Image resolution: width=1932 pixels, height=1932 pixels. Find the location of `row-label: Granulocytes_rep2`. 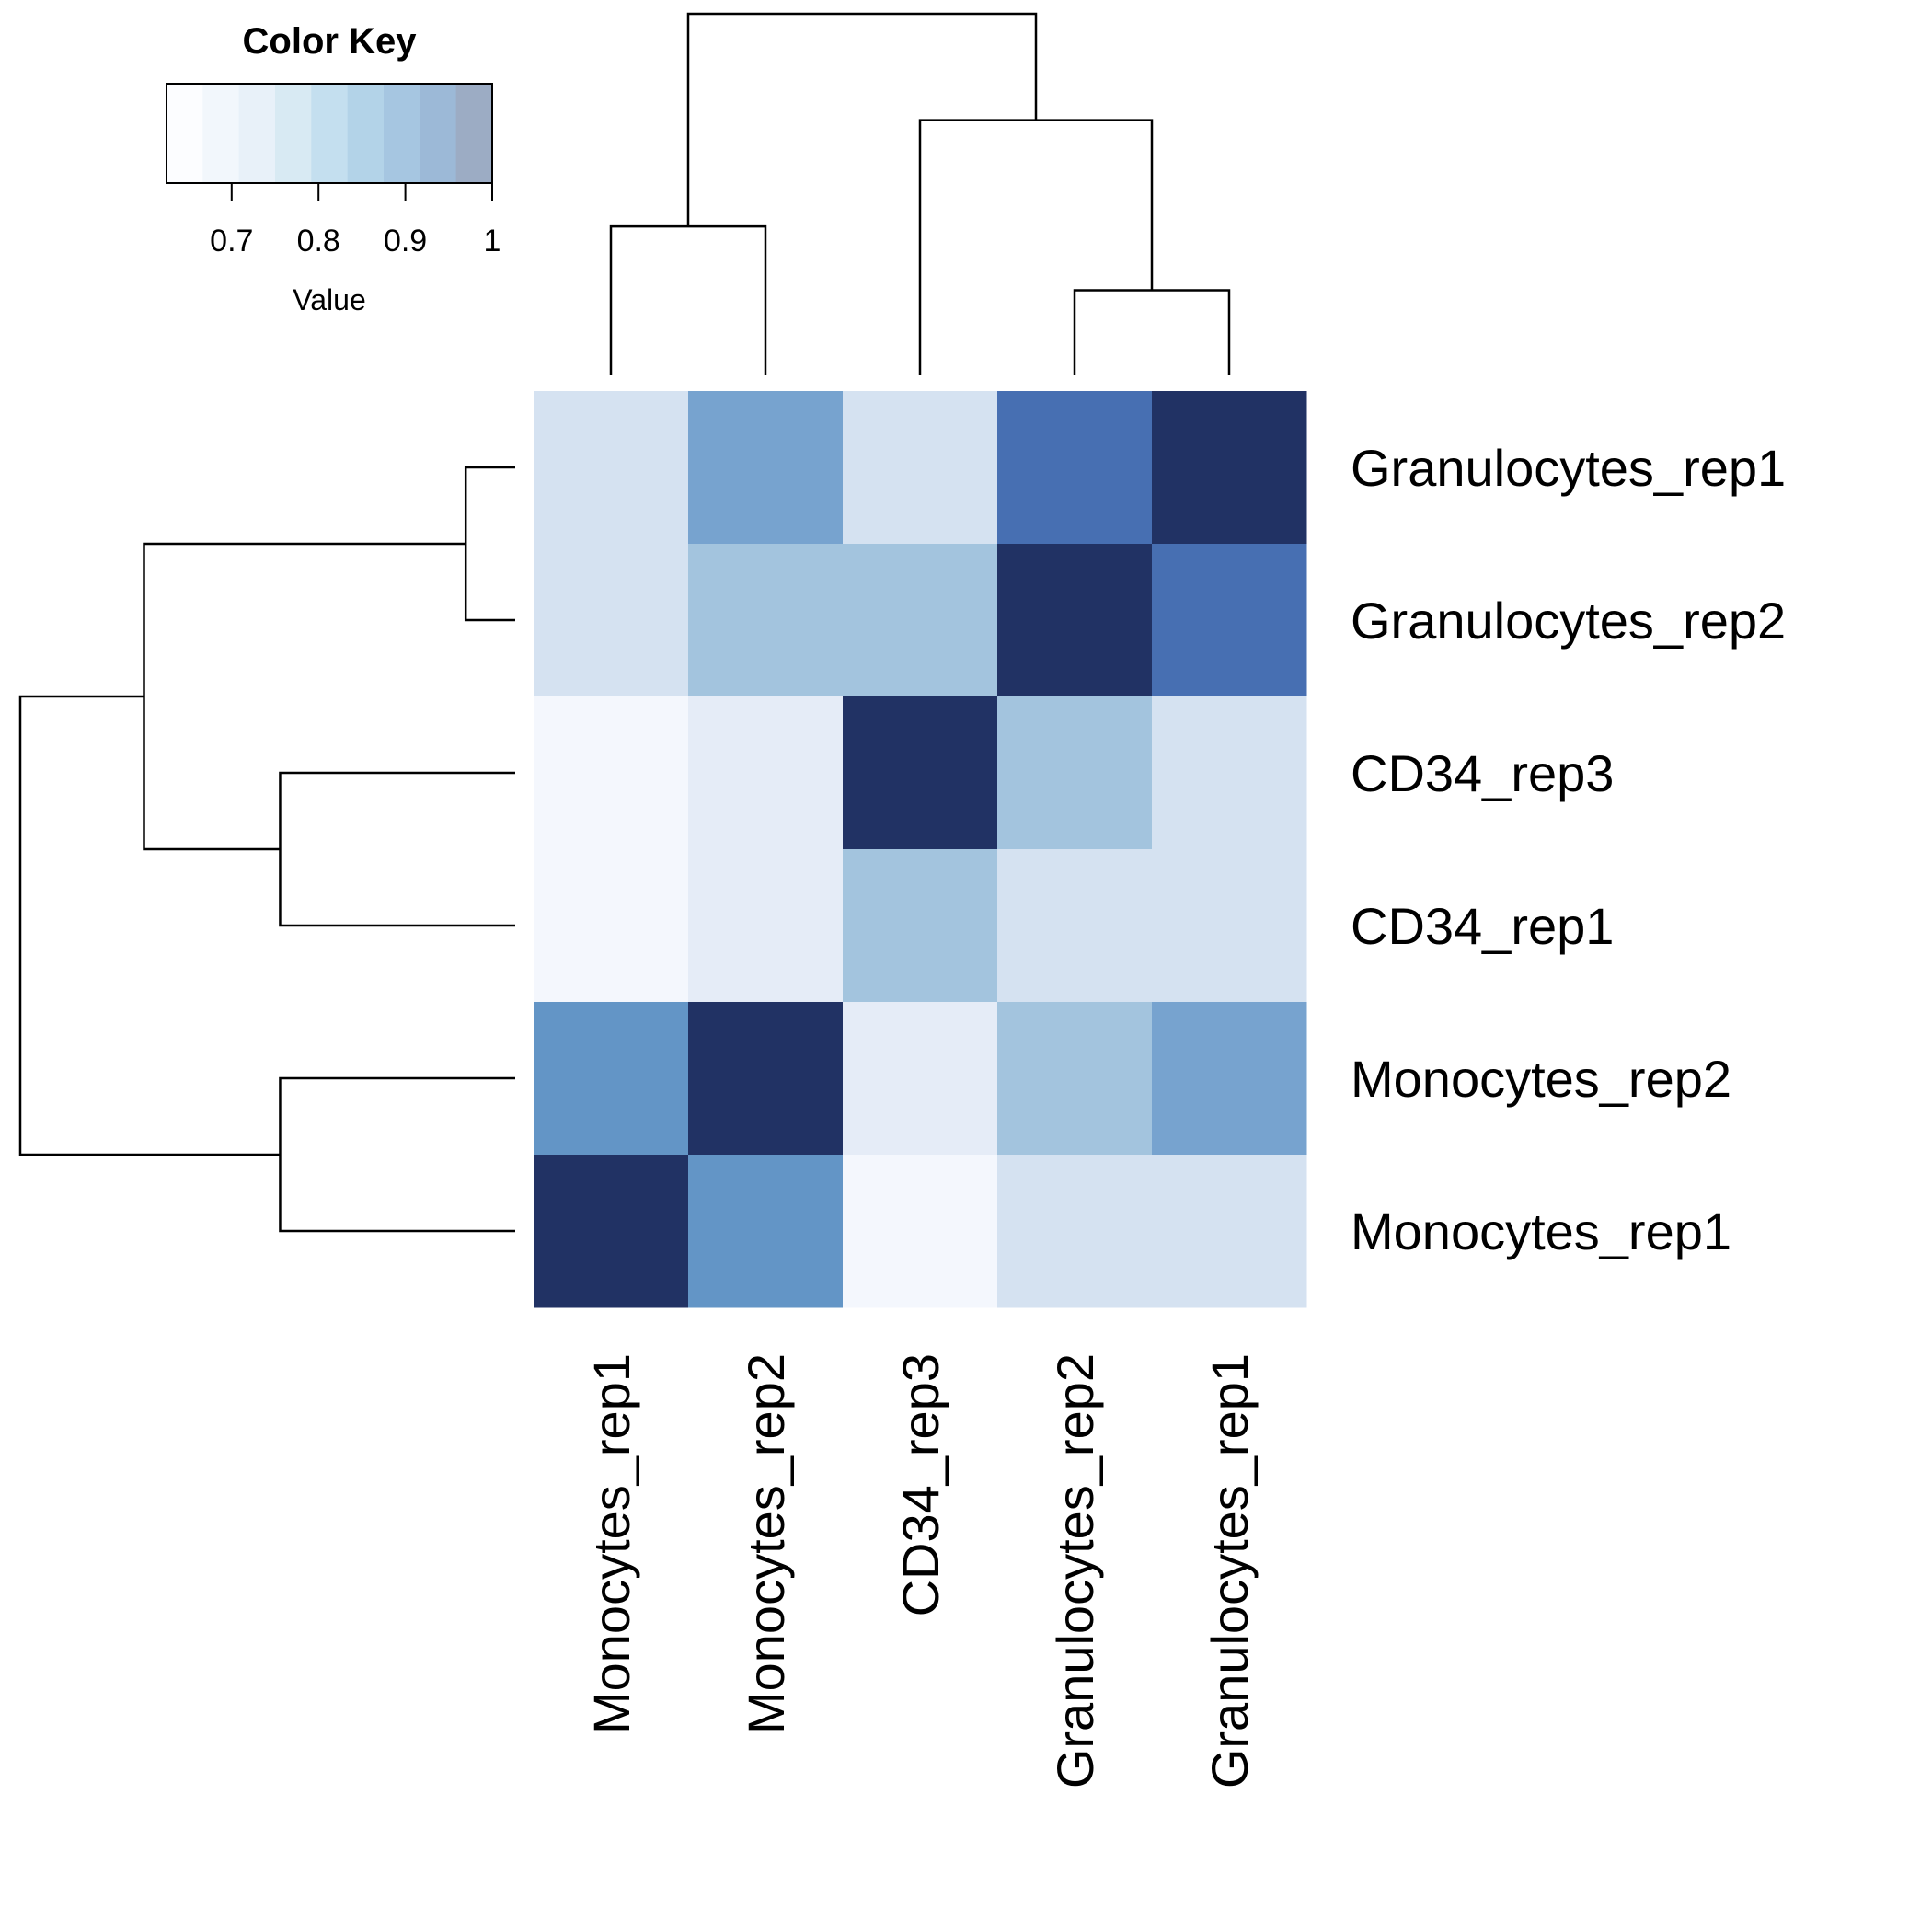

row-label: Granulocytes_rep2 is located at coordinates (1568, 621).